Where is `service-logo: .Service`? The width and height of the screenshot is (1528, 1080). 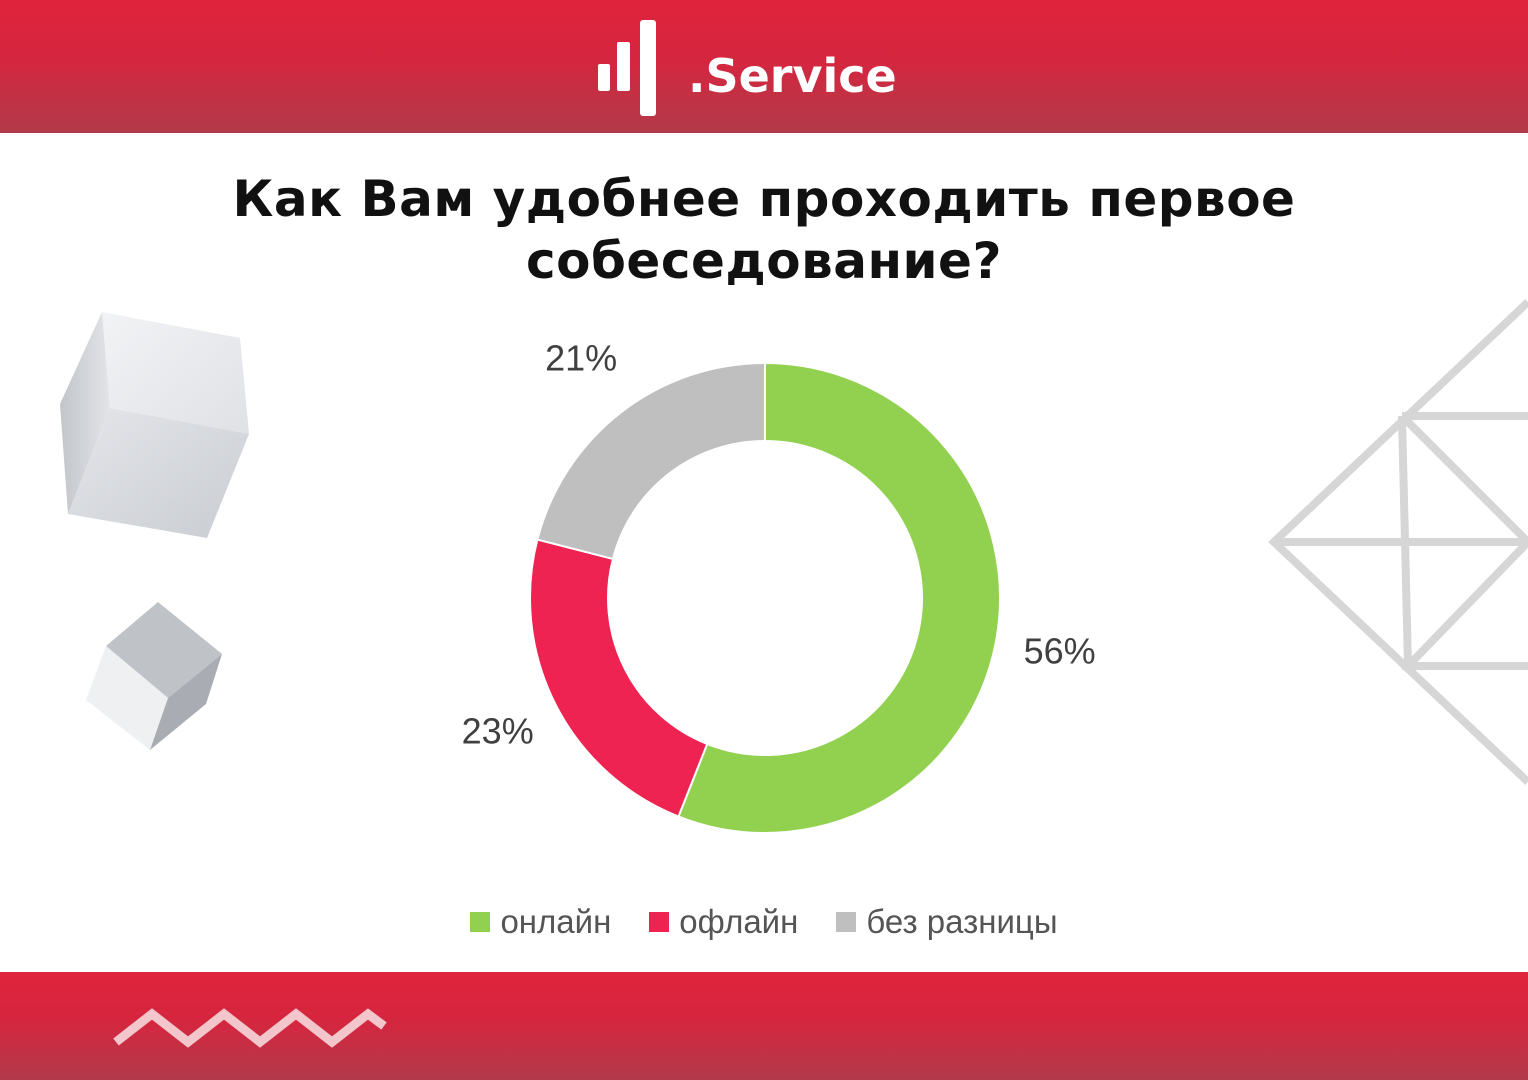
service-logo: .Service is located at coordinates (746, 68).